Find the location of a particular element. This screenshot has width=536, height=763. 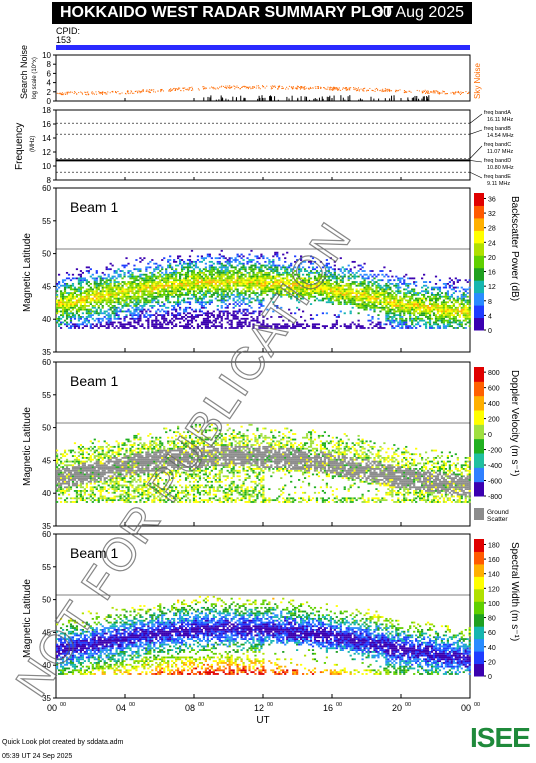

power-panel-colorbar-tick-label: 8 is located at coordinates (490, 302).